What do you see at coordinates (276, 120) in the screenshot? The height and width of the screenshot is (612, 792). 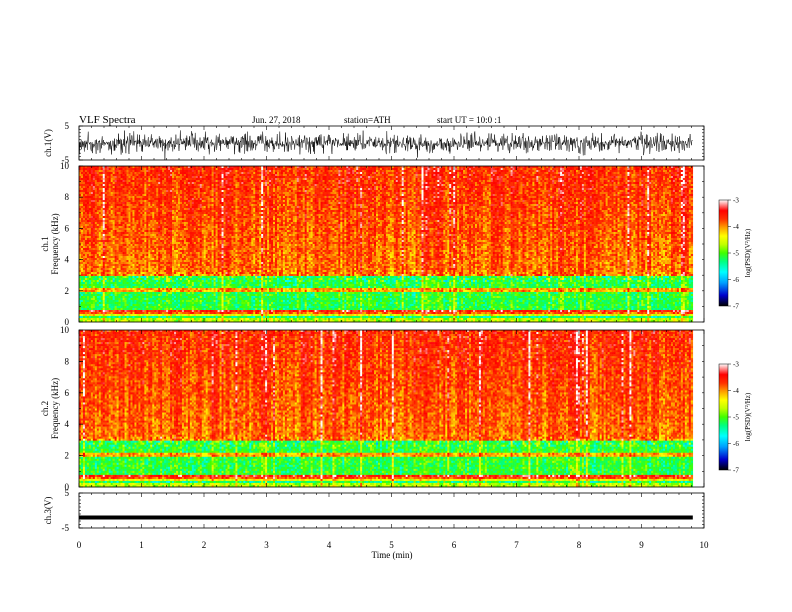 I see `date-label: Jun. 27, 2018` at bounding box center [276, 120].